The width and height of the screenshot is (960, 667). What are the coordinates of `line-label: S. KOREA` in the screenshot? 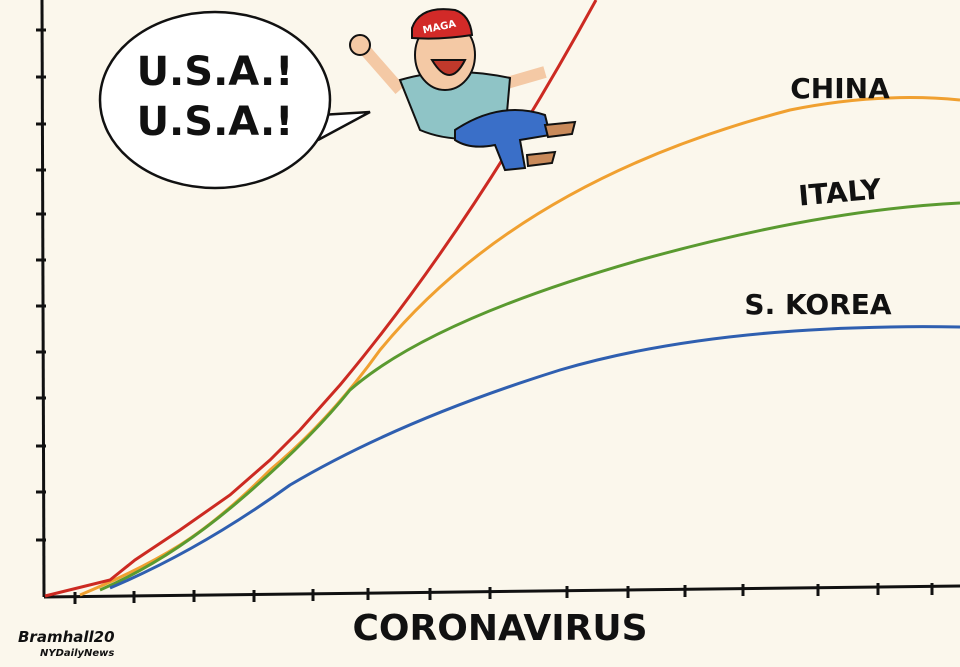 It's located at (817, 304).